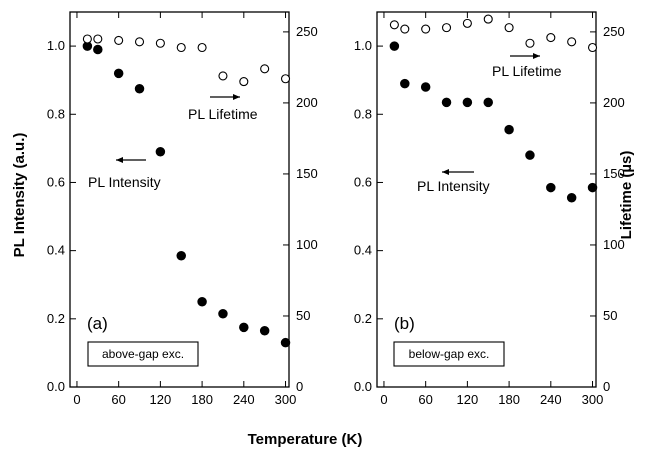  I want to click on x-axis-title: Temperature (K), so click(305, 439).